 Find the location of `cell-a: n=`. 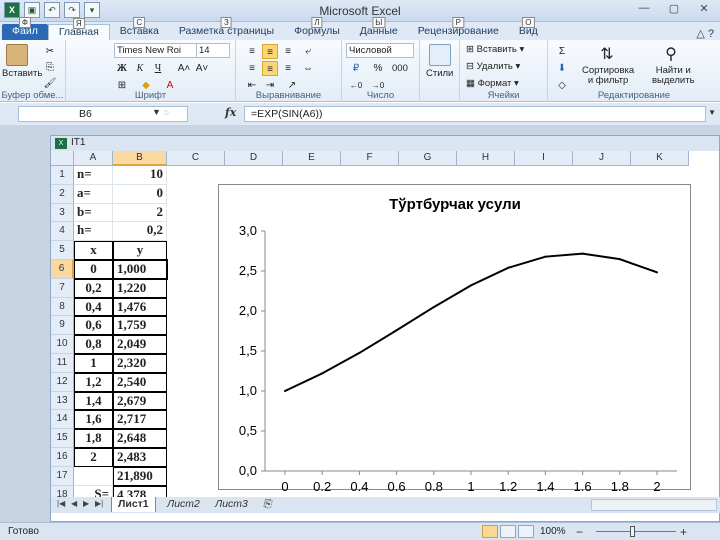

cell-a: n= is located at coordinates (93, 175).